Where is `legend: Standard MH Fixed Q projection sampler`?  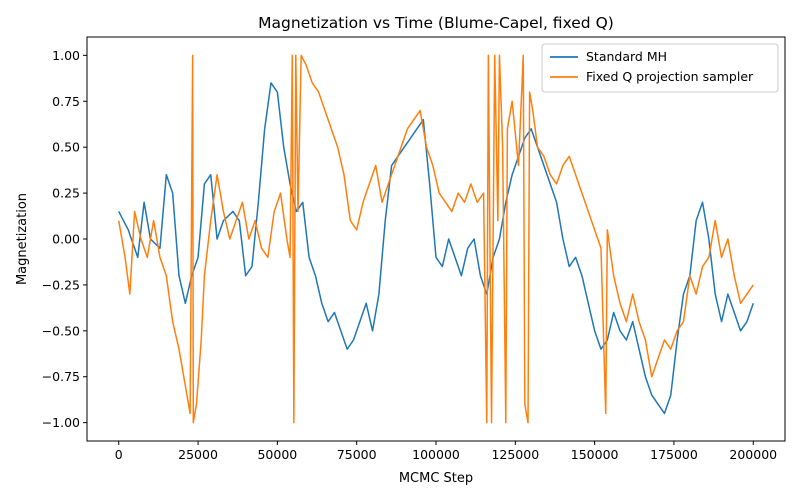 legend: Standard MH Fixed Q projection sampler is located at coordinates (660, 68).